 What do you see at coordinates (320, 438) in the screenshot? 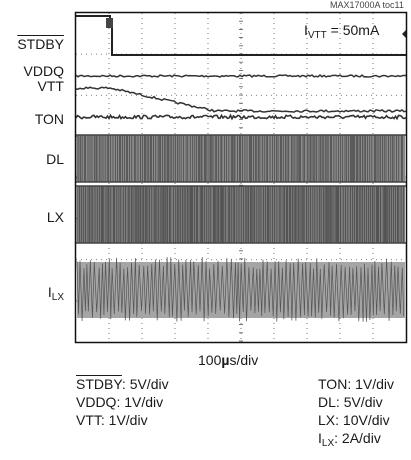
I see `scale-ilx-name: I` at bounding box center [320, 438].